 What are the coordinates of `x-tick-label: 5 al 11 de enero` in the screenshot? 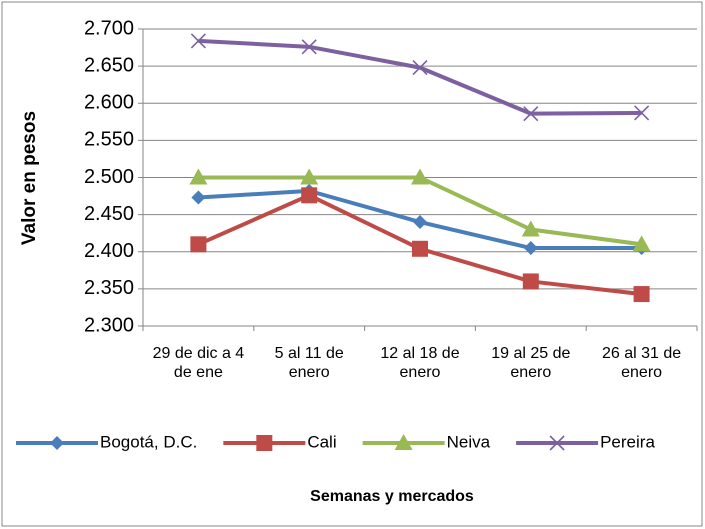 It's located at (309, 363).